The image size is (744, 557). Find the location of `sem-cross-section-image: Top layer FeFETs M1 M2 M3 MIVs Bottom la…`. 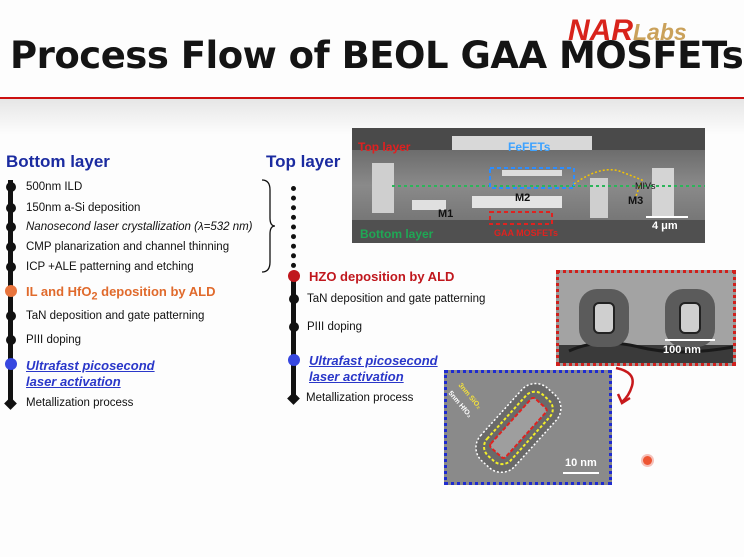

sem-cross-section-image: Top layer FeFETs M1 M2 M3 MIVs Bottom la… is located at coordinates (528, 185).